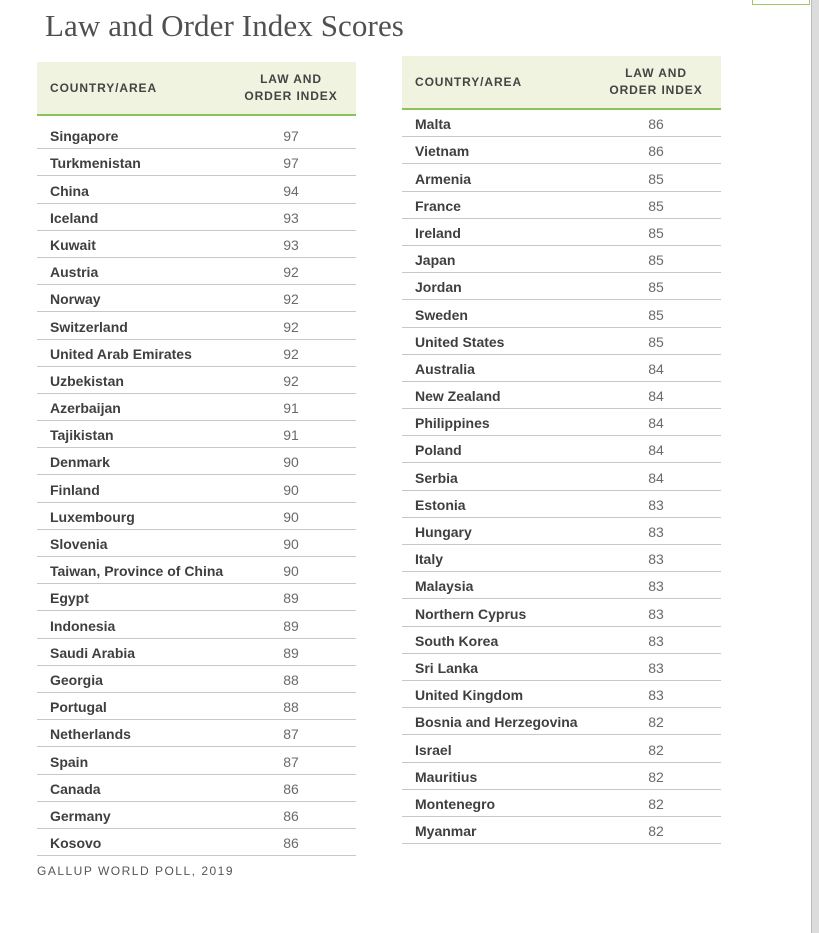 This screenshot has width=819, height=933. Describe the element at coordinates (435, 260) in the screenshot. I see `country-cell: Japan` at that location.